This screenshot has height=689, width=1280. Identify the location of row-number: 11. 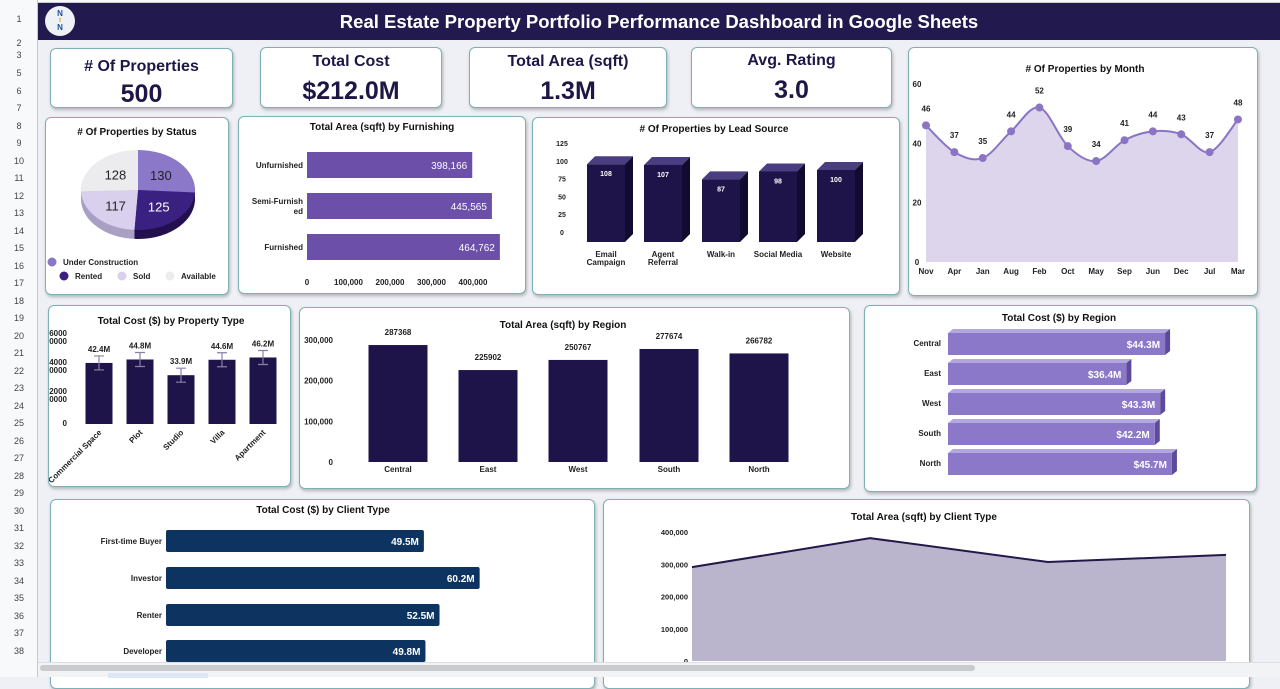
(19, 178).